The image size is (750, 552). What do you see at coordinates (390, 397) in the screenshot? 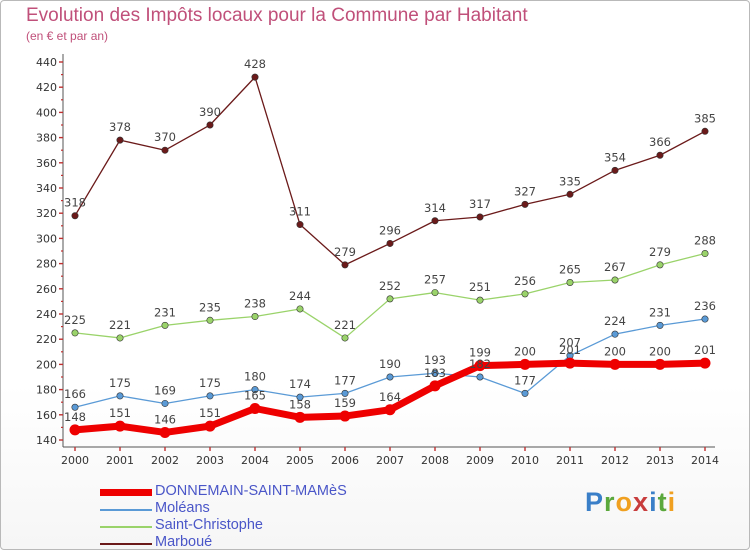
I see `data-label-donnemain-saint-mam-s: 164` at bounding box center [390, 397].